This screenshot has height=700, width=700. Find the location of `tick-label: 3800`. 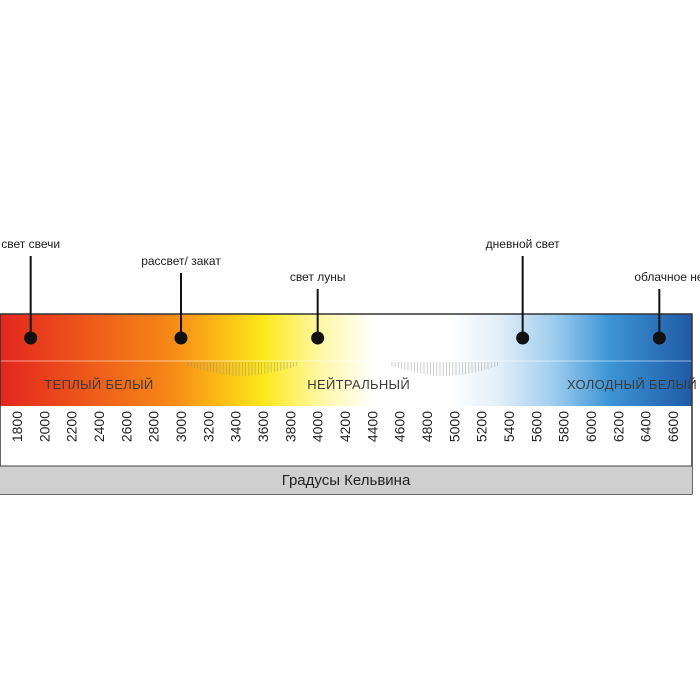

tick-label: 3800 is located at coordinates (290, 426).